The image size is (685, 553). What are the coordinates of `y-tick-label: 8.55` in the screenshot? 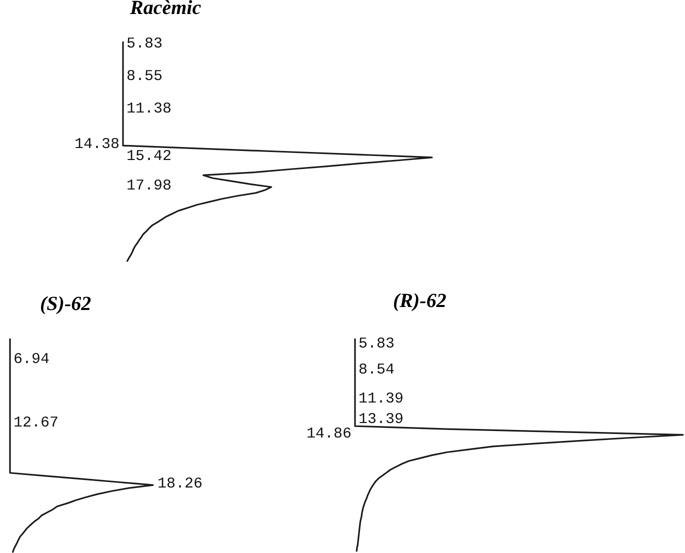 It's located at (144, 77).